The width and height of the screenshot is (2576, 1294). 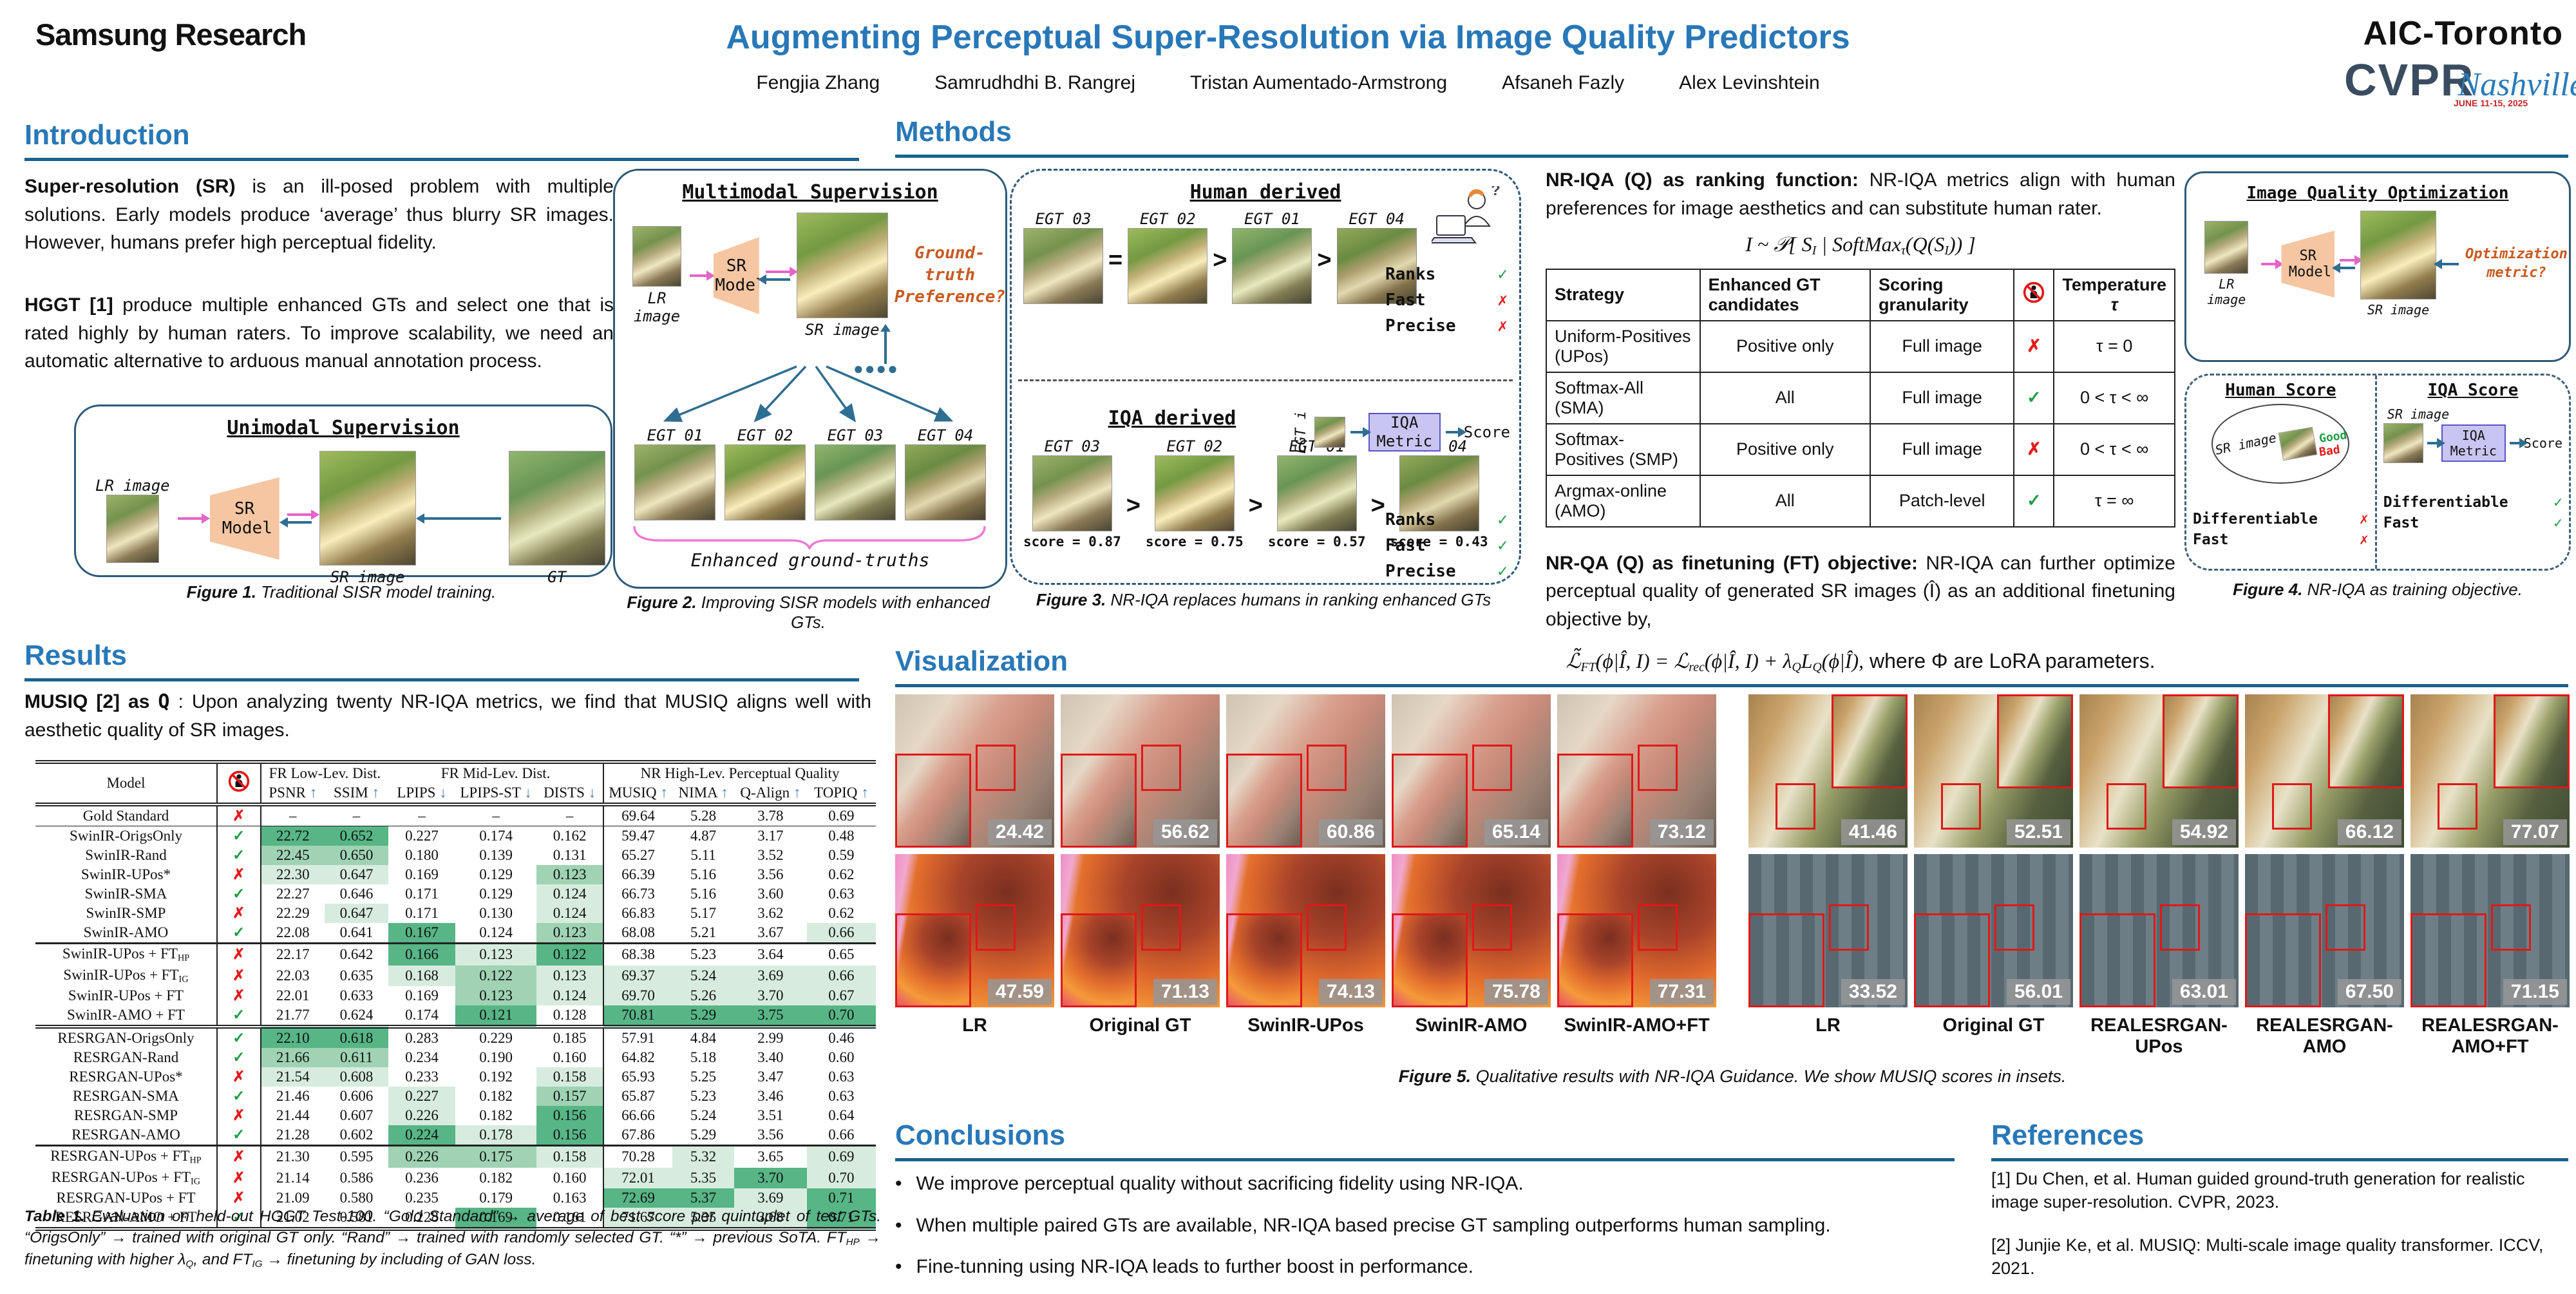 I want to click on result-image: 54.92, so click(x=2159, y=771).